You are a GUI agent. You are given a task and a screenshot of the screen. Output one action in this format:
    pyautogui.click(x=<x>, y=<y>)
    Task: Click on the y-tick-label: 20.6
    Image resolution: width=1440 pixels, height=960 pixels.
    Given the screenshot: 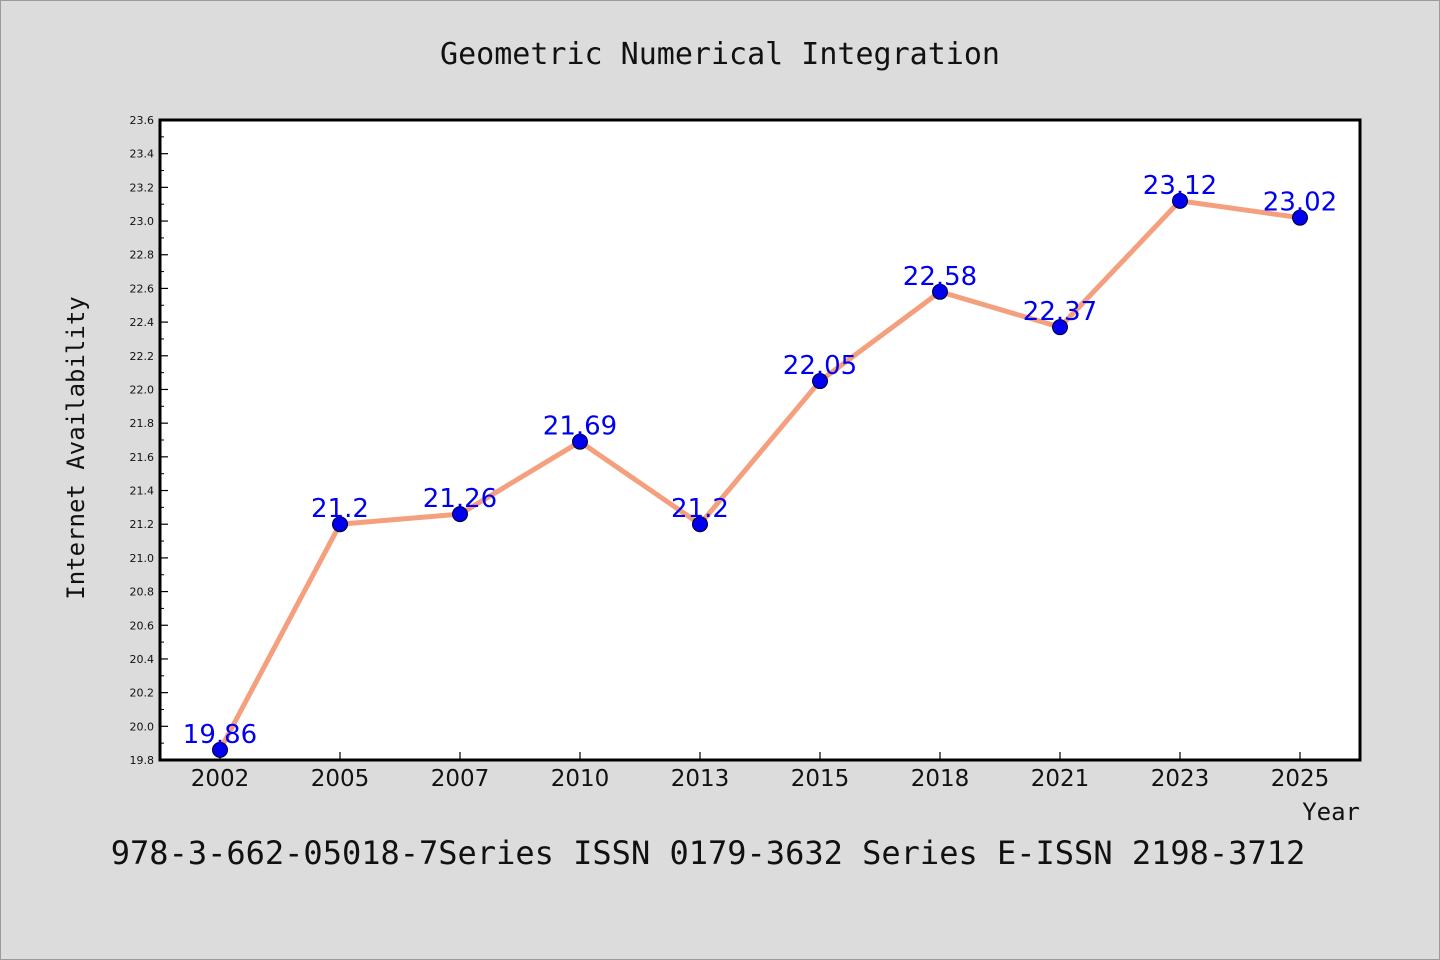 What is the action you would take?
    pyautogui.click(x=142, y=625)
    